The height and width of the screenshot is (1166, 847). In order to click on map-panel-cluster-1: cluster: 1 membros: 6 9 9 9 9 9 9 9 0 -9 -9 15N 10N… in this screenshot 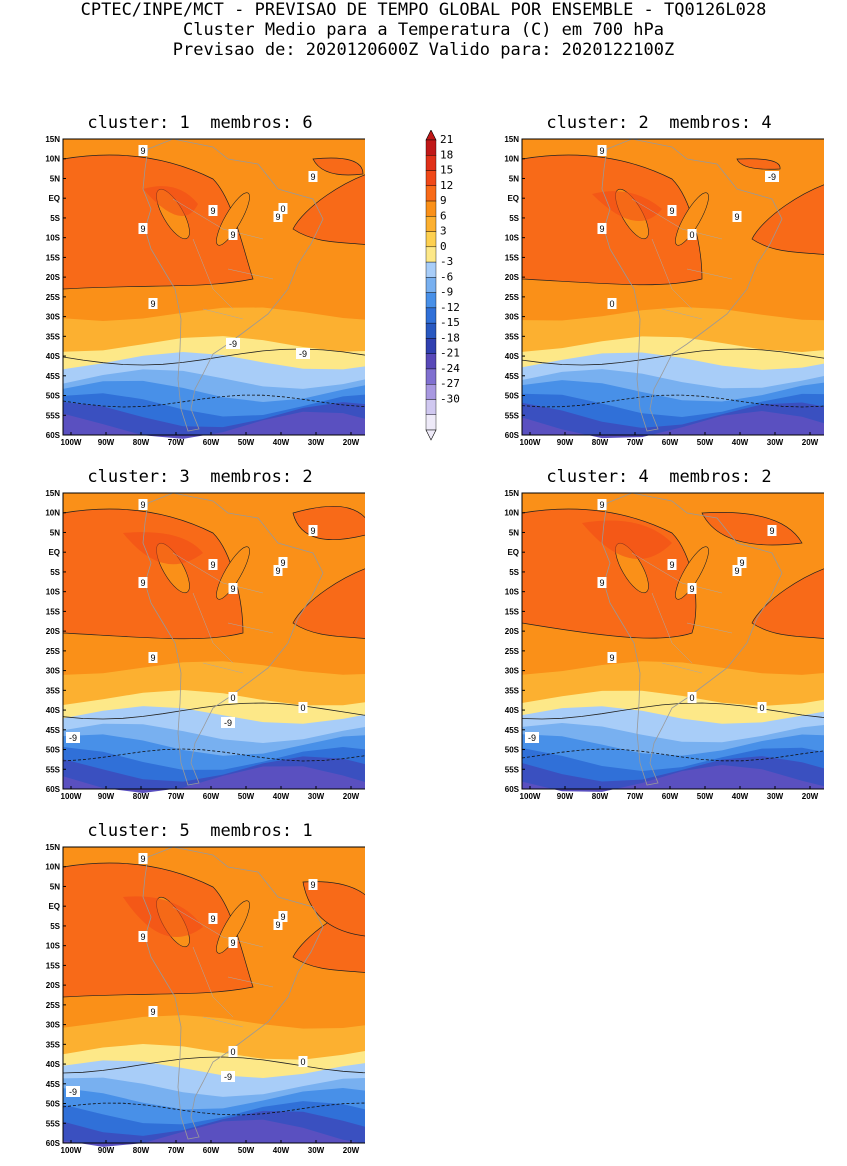, I will do `click(200, 285)`.